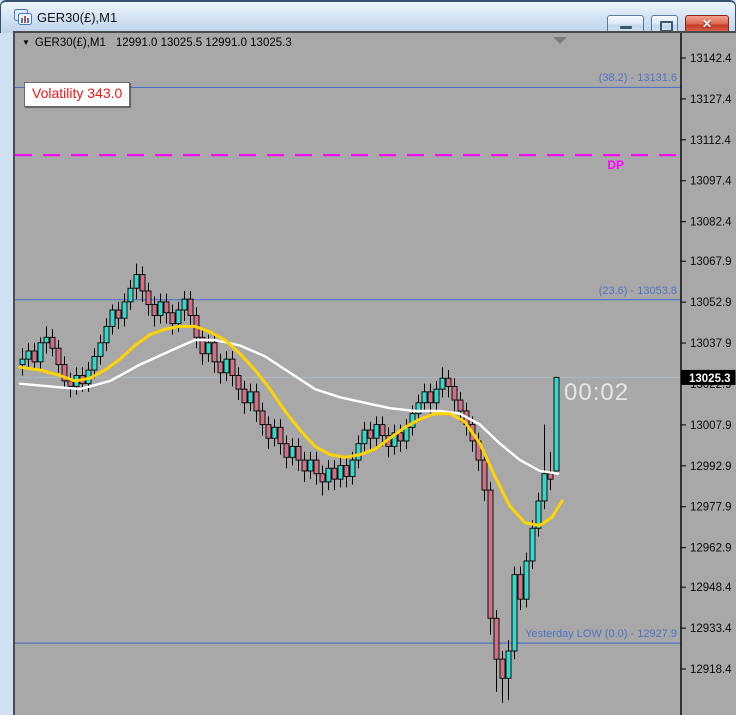 Image resolution: width=736 pixels, height=715 pixels. What do you see at coordinates (26, 42) in the screenshot?
I see `collapse-arrow-icon: ▼` at bounding box center [26, 42].